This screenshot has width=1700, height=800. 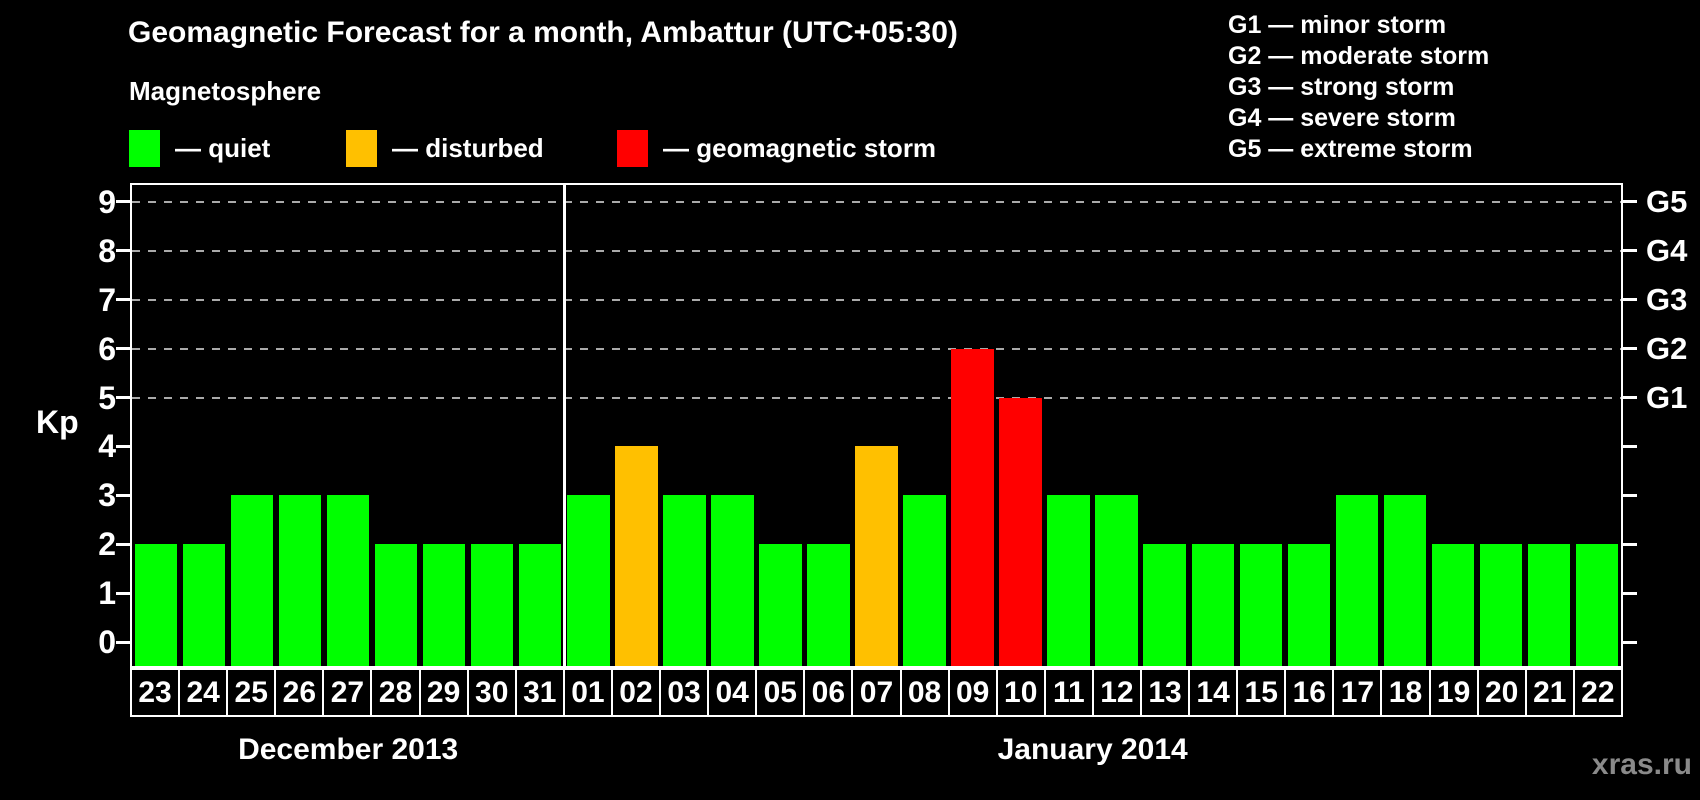 What do you see at coordinates (1455, 692) in the screenshot?
I see `day-cell-19: 19` at bounding box center [1455, 692].